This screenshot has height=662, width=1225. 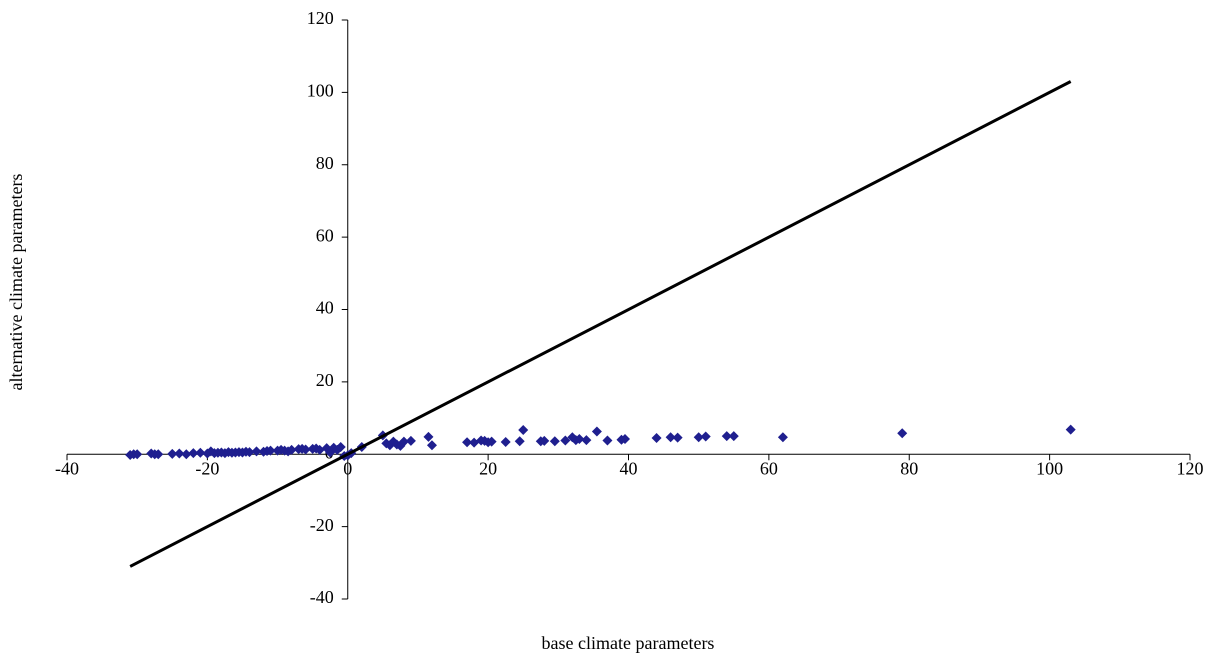 What do you see at coordinates (347, 468) in the screenshot?
I see `x-tick-label: 0` at bounding box center [347, 468].